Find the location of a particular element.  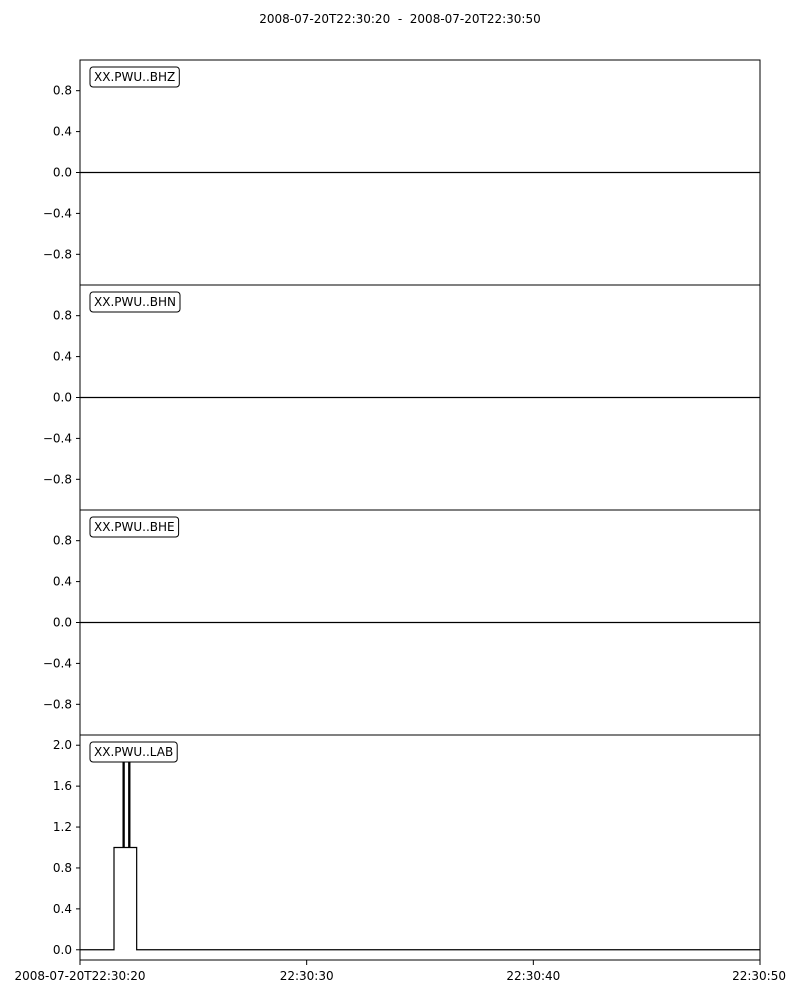

x-tick-label: 2008-07-20T22:30:20 is located at coordinates (80, 976).